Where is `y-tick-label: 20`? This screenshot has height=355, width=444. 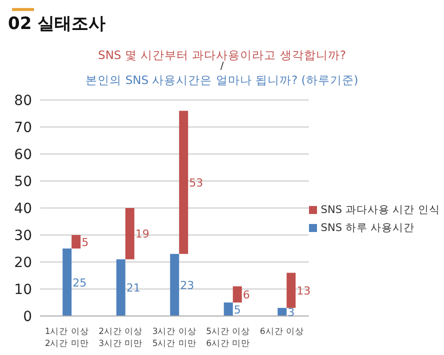 y-tick-label: 20 is located at coordinates (23, 262).